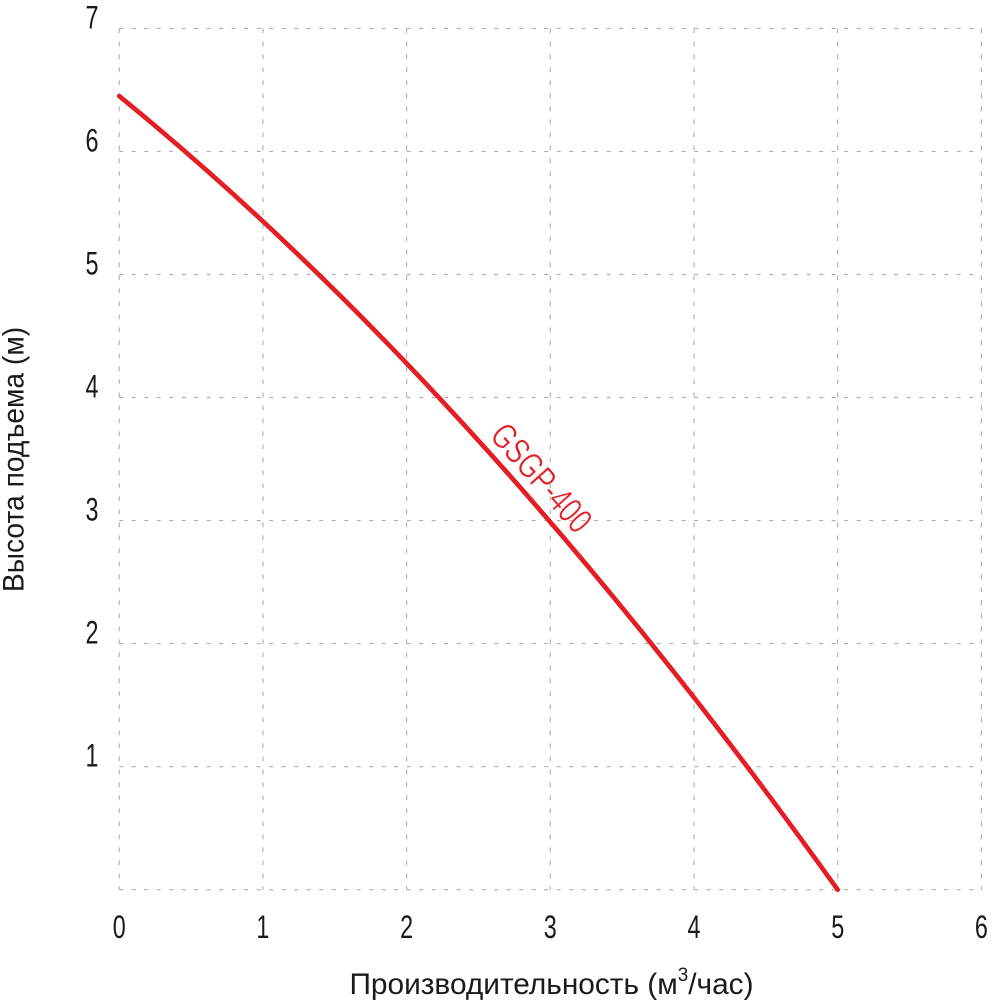  Describe the element at coordinates (15, 459) in the screenshot. I see `svg-text: Высота подъема (м)` at that location.